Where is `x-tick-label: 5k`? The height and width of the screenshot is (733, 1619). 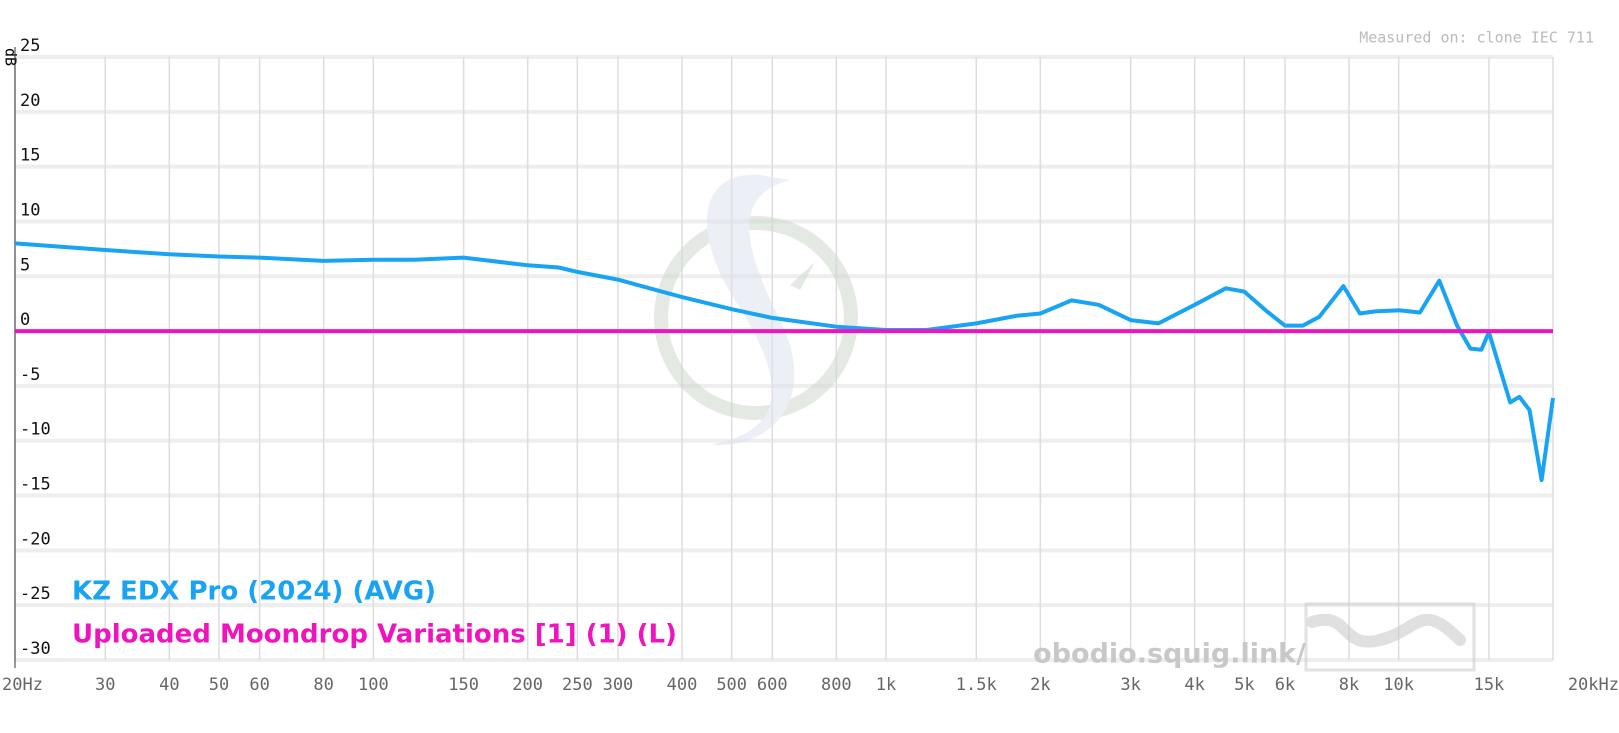 x-tick-label: 5k is located at coordinates (1244, 685).